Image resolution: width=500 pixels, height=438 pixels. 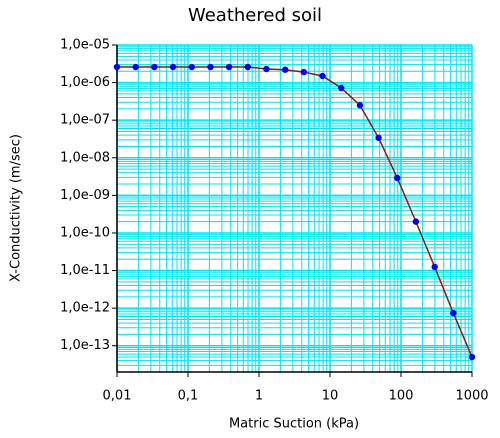 What do you see at coordinates (330, 396) in the screenshot?
I see `x-tick-label: 10` at bounding box center [330, 396].